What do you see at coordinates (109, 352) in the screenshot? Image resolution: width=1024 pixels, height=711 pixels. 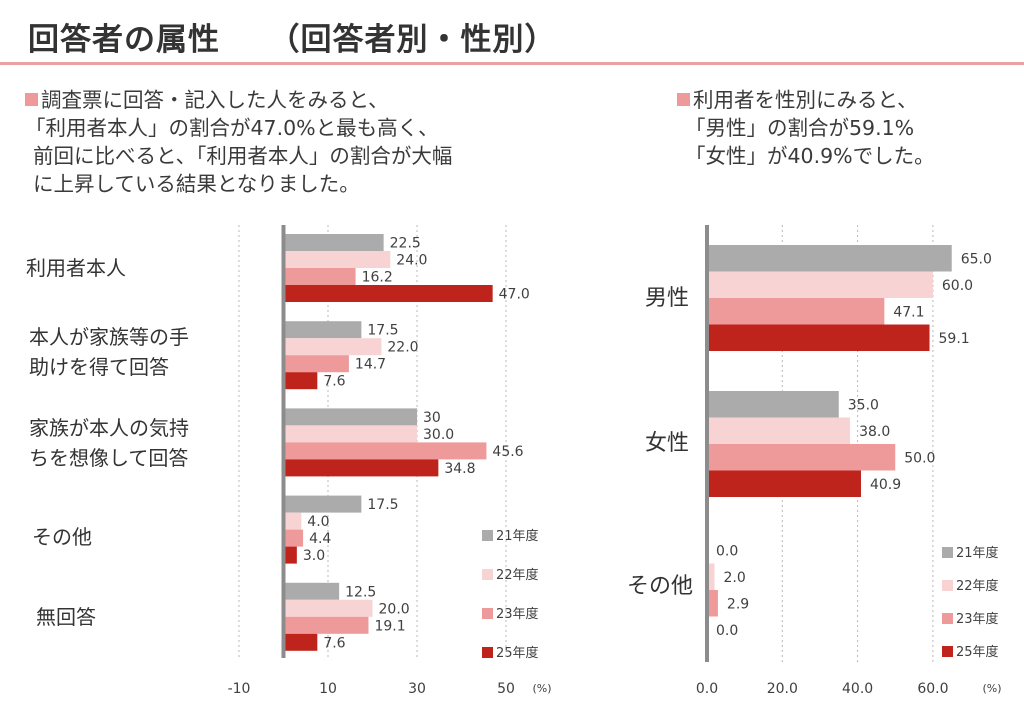 I see `category-label-family-assisted: 本人が家族等の手 助けを得て回答` at bounding box center [109, 352].